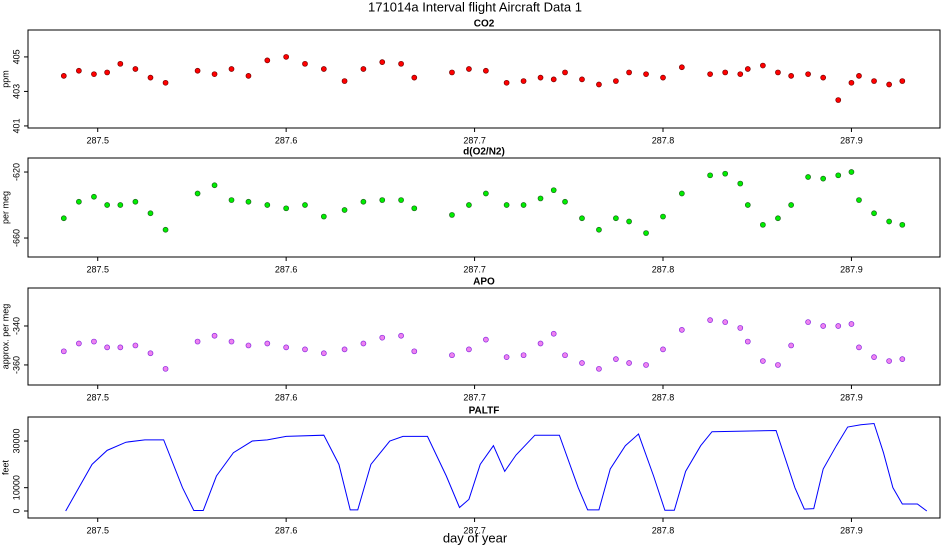 This screenshot has height=550, width=950. What do you see at coordinates (16, 125) in the screenshot?
I see `y-tick-label: 401` at bounding box center [16, 125].